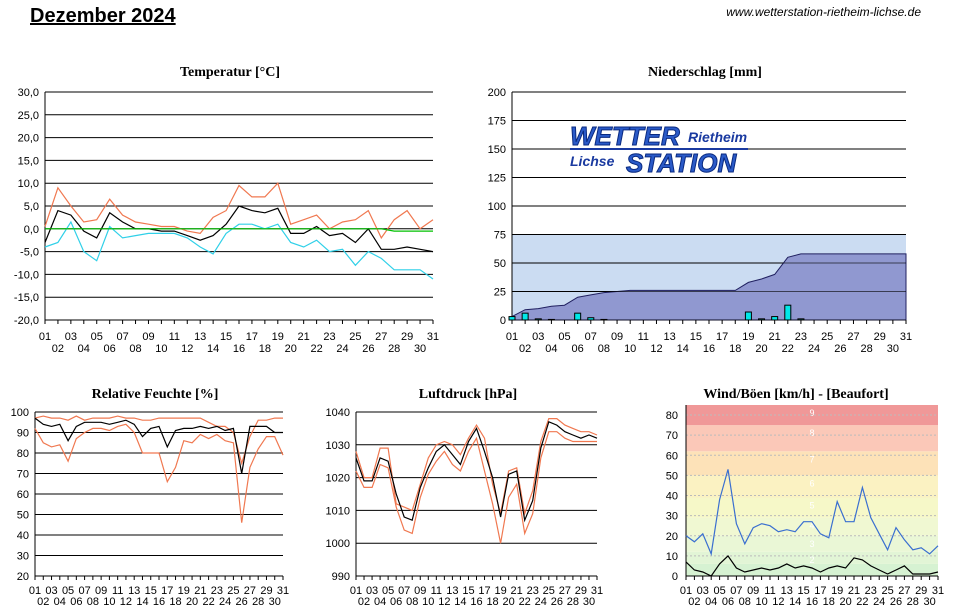  What do you see at coordinates (159, 602) in the screenshot?
I see `x-tick-label: 16` at bounding box center [159, 602].